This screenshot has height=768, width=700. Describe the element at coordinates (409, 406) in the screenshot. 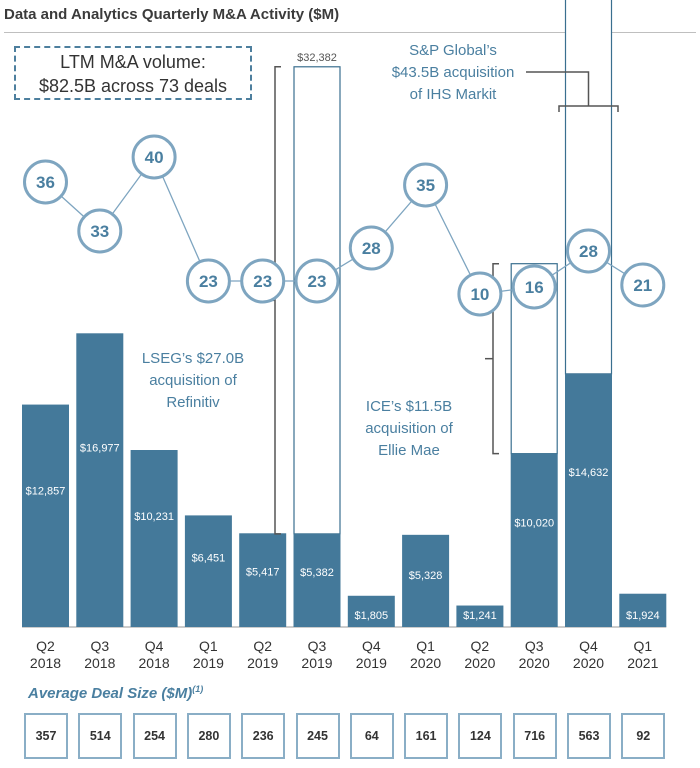

I see `annotation-ice-line-1: ICE’s $11.5B` at that location.